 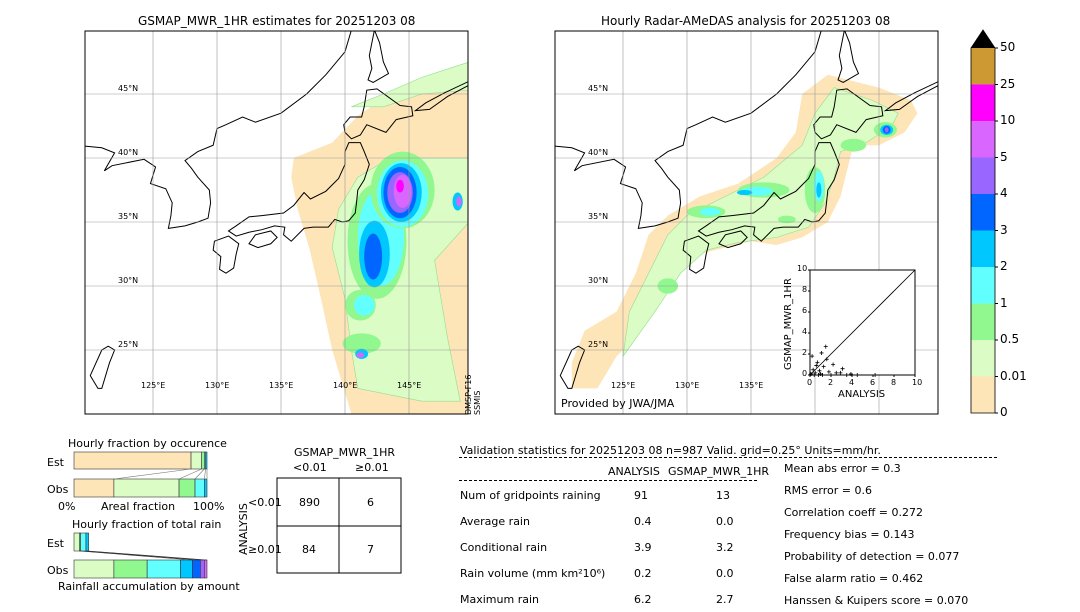 I want to click on satellite-label: DMSP-F16 SSMIS, so click(x=473, y=394).